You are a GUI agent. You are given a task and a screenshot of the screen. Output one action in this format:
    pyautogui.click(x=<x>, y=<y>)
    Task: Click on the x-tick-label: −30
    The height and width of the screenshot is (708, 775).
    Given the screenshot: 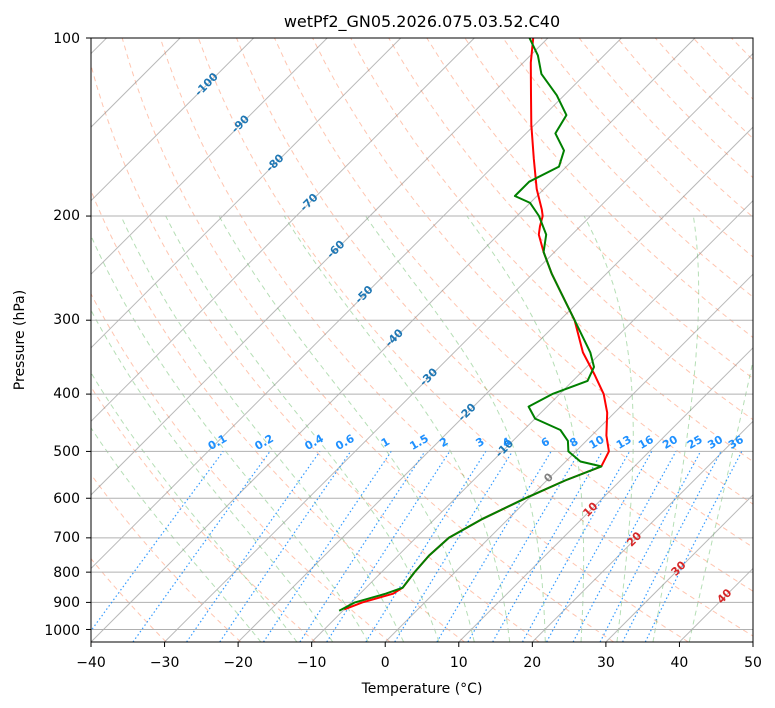 What is the action you would take?
    pyautogui.click(x=165, y=663)
    